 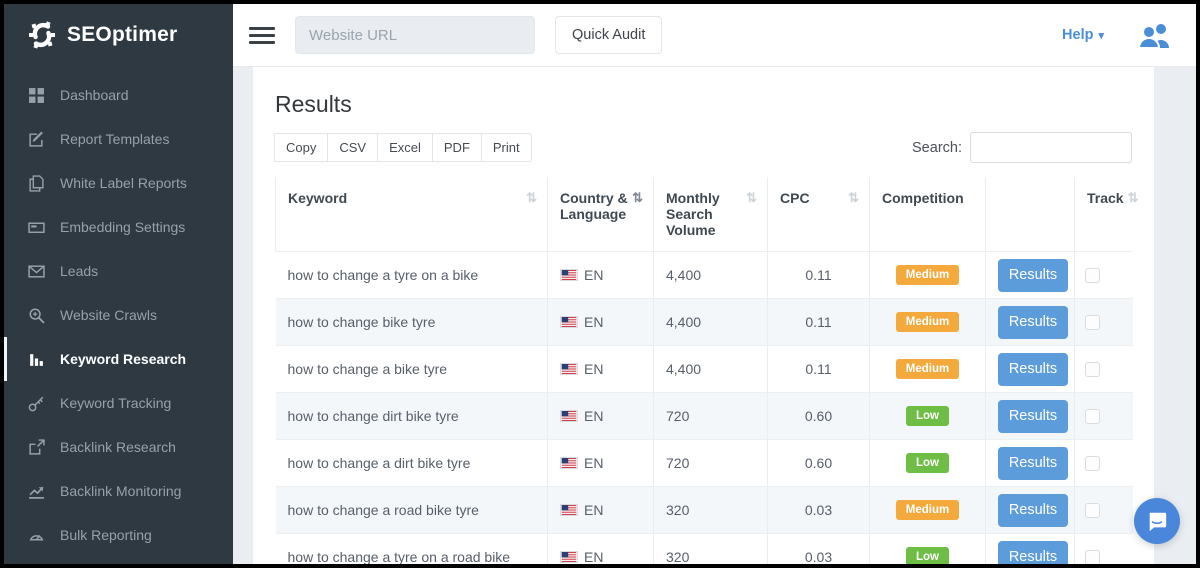 I want to click on column-header: Track ⇅, so click(x=1106, y=214).